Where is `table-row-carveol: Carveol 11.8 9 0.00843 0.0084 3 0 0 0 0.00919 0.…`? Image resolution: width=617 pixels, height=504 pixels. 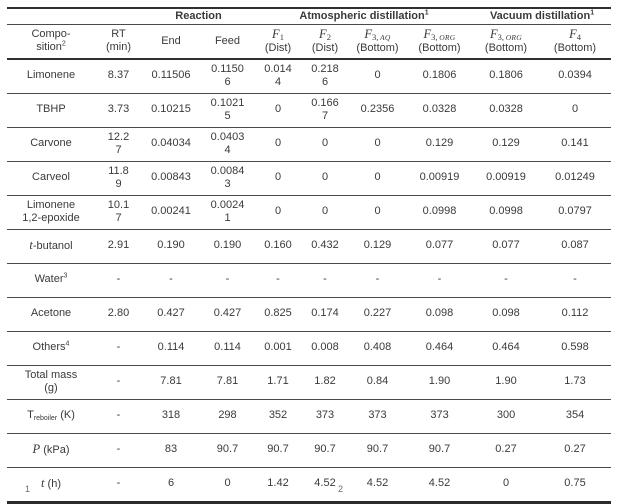
table-row-carveol: Carveol 11.8 9 0.00843 0.0084 3 0 0 0 0.00919 0.… is located at coordinates (309, 178).